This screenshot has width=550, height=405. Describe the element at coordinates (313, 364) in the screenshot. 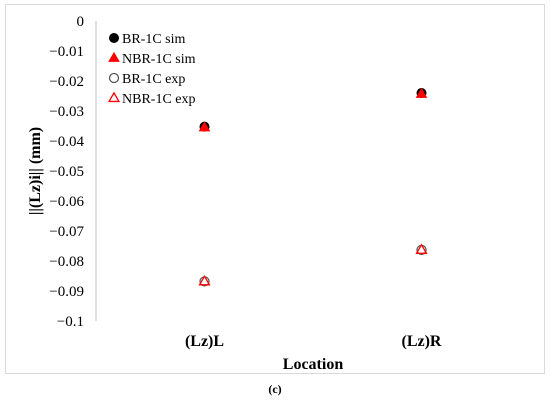

I see `x-axis-title: Location` at that location.